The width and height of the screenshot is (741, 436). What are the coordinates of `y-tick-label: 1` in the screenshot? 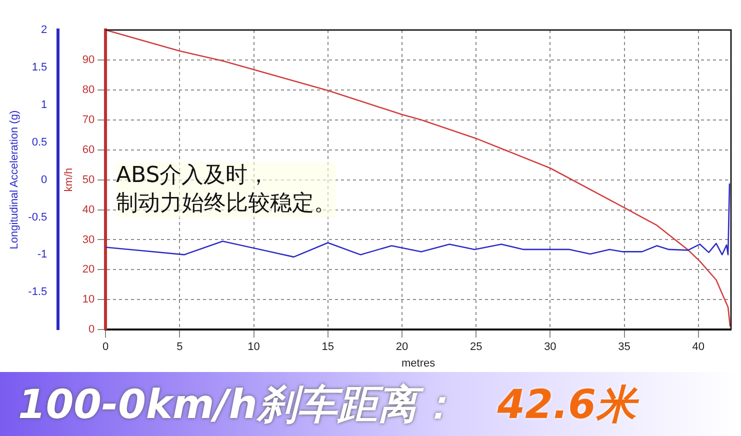 It's located at (44, 104).